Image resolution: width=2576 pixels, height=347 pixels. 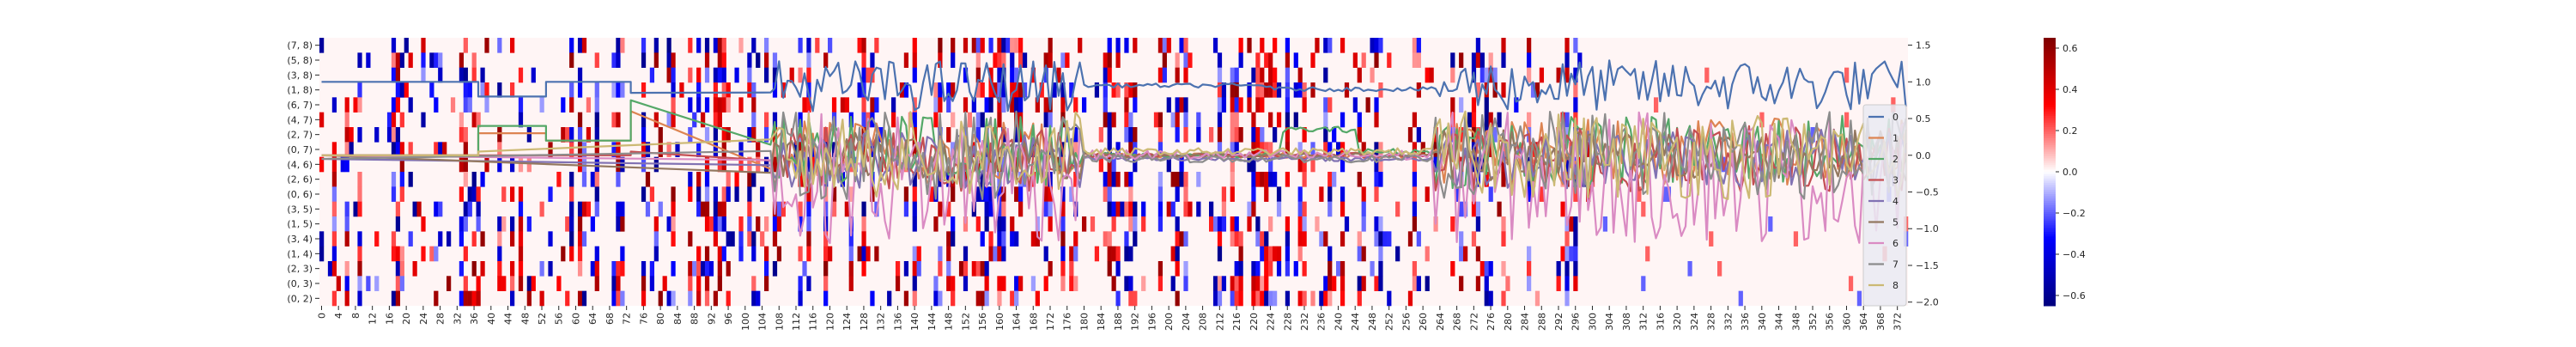 What do you see at coordinates (2070, 131) in the screenshot?
I see `colorbar-tick-label: 0.2` at bounding box center [2070, 131].